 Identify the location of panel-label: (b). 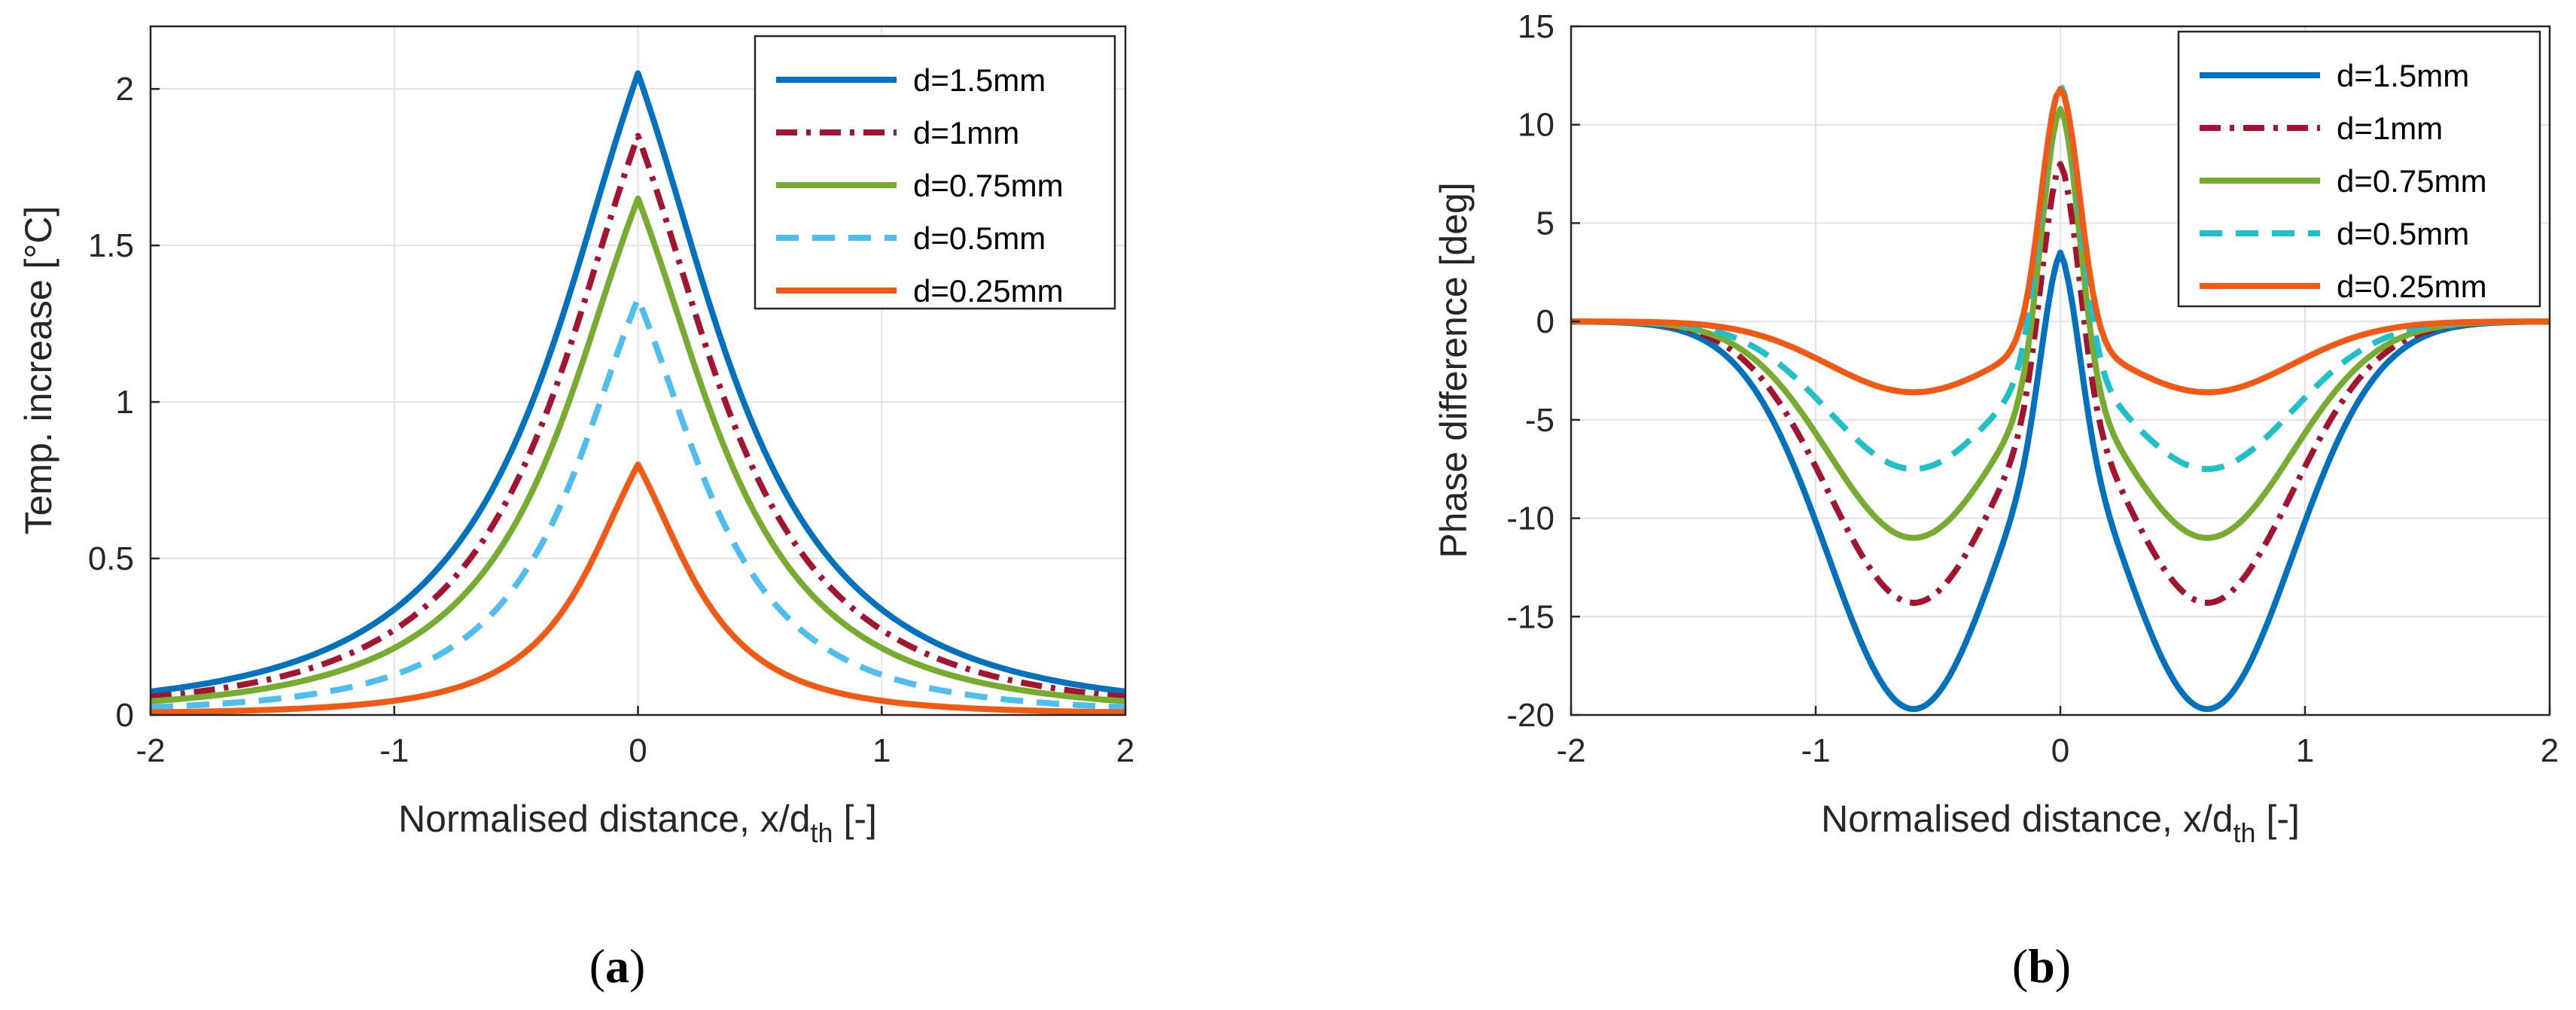
(2042, 966).